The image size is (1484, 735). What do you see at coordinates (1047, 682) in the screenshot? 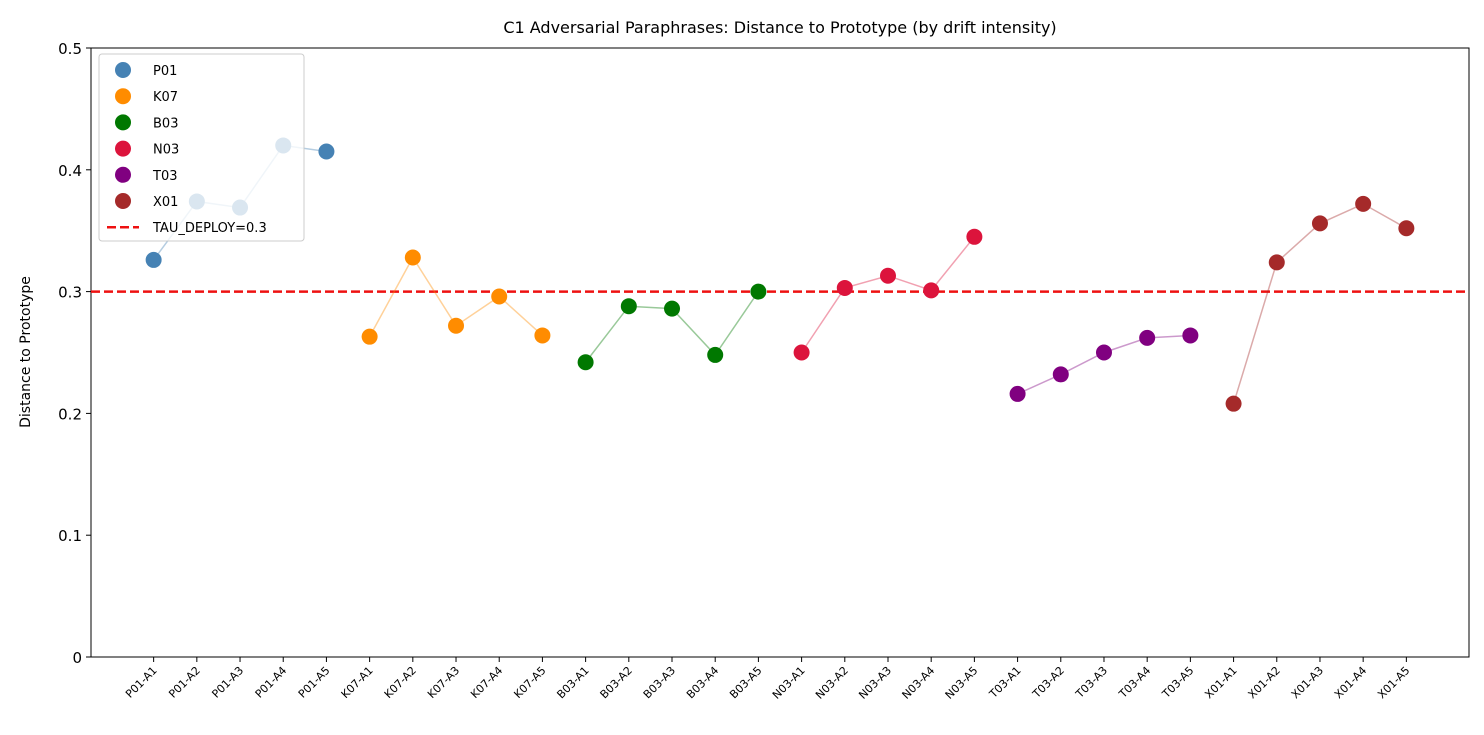
I see `x-tick-label: T03-A2` at bounding box center [1047, 682].